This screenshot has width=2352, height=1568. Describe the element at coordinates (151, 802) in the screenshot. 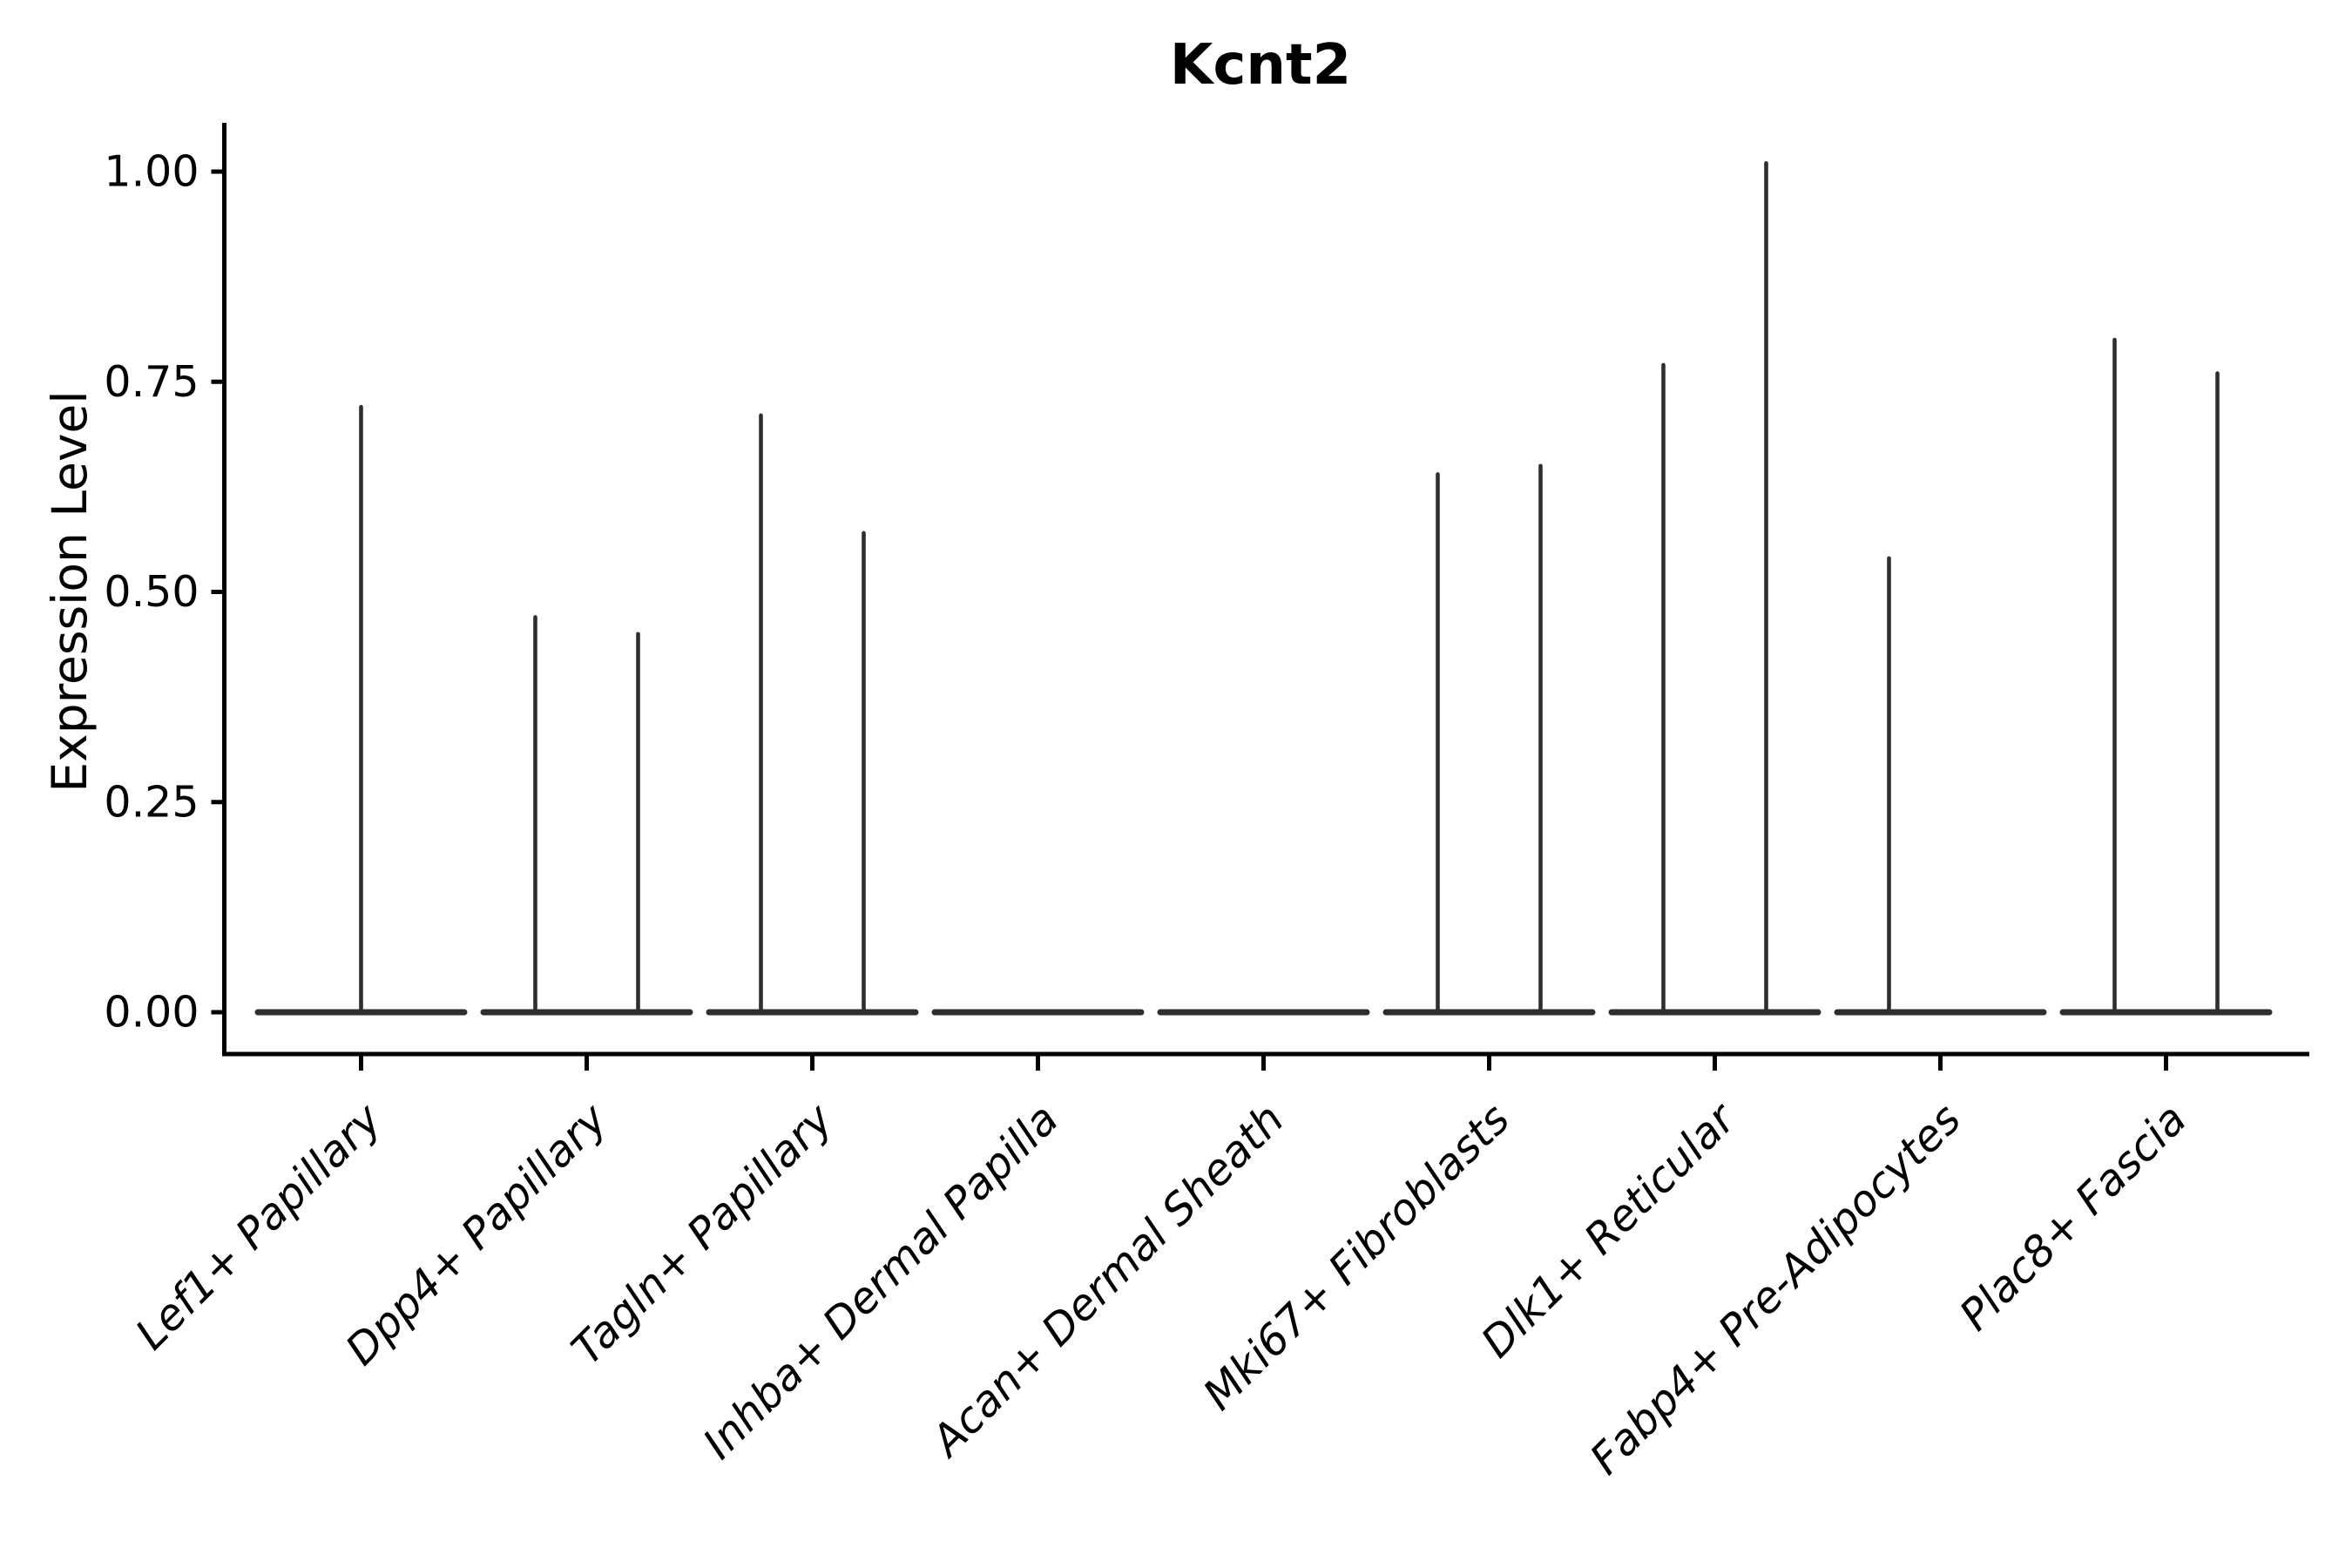

I see `y-tick-label: 0.25` at that location.